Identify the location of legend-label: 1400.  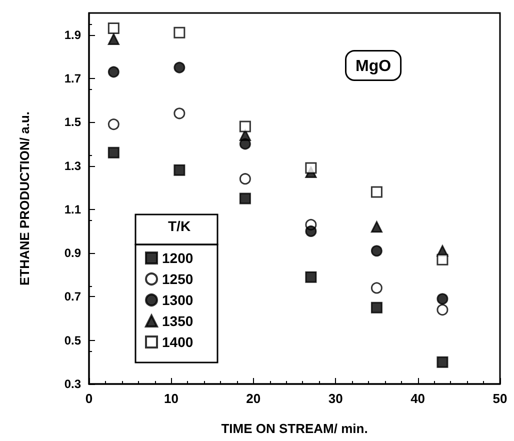
(178, 342).